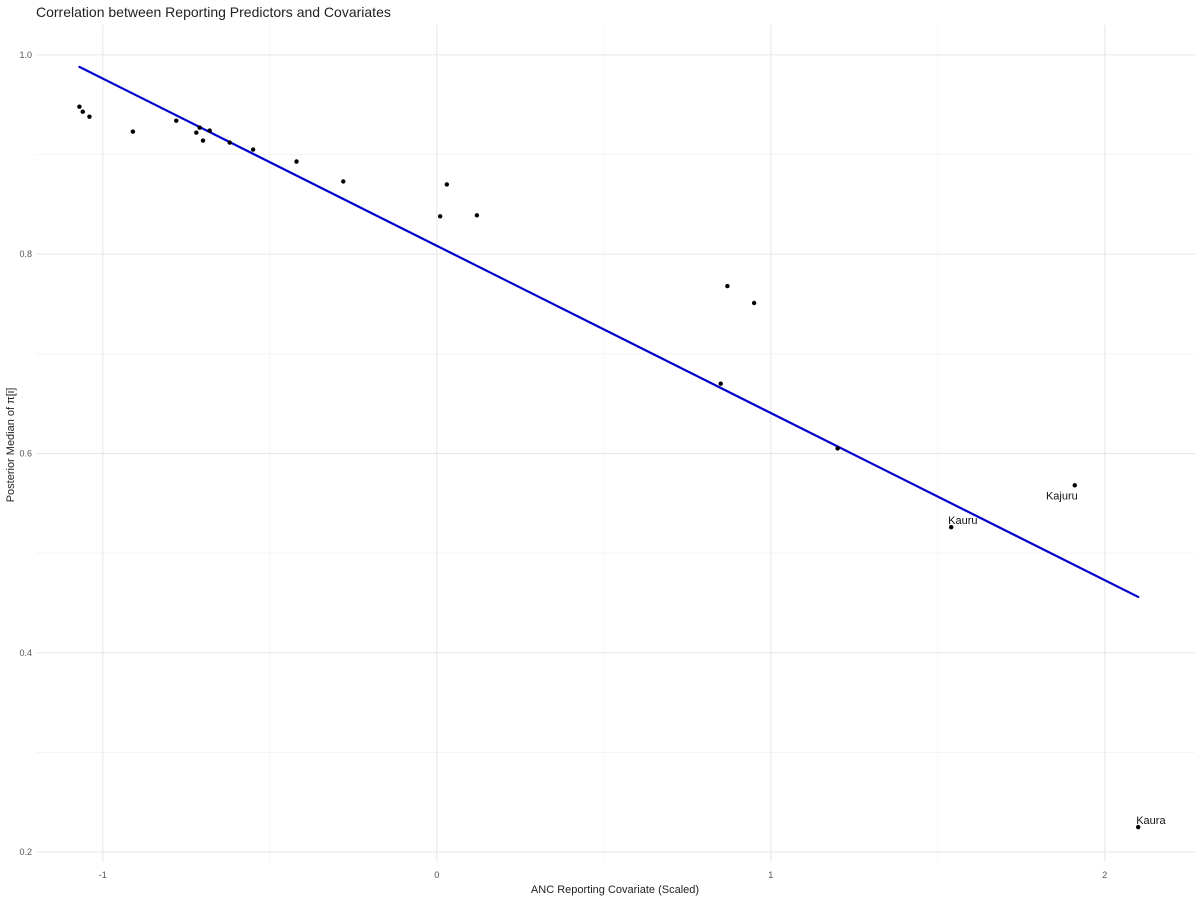  What do you see at coordinates (770, 875) in the screenshot?
I see `x-tick-label: 1` at bounding box center [770, 875].